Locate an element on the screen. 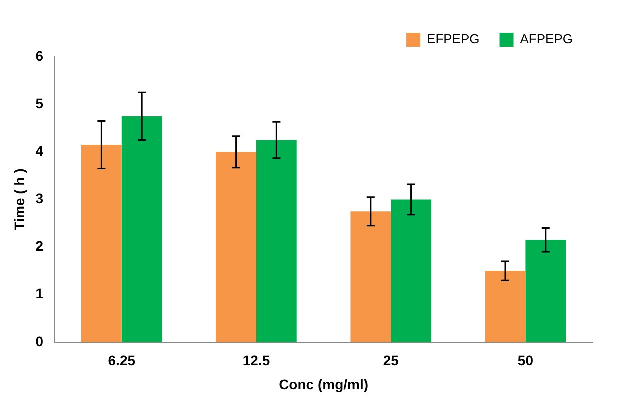 The width and height of the screenshot is (625, 410). legend-label: EFPEPG is located at coordinates (453, 39).